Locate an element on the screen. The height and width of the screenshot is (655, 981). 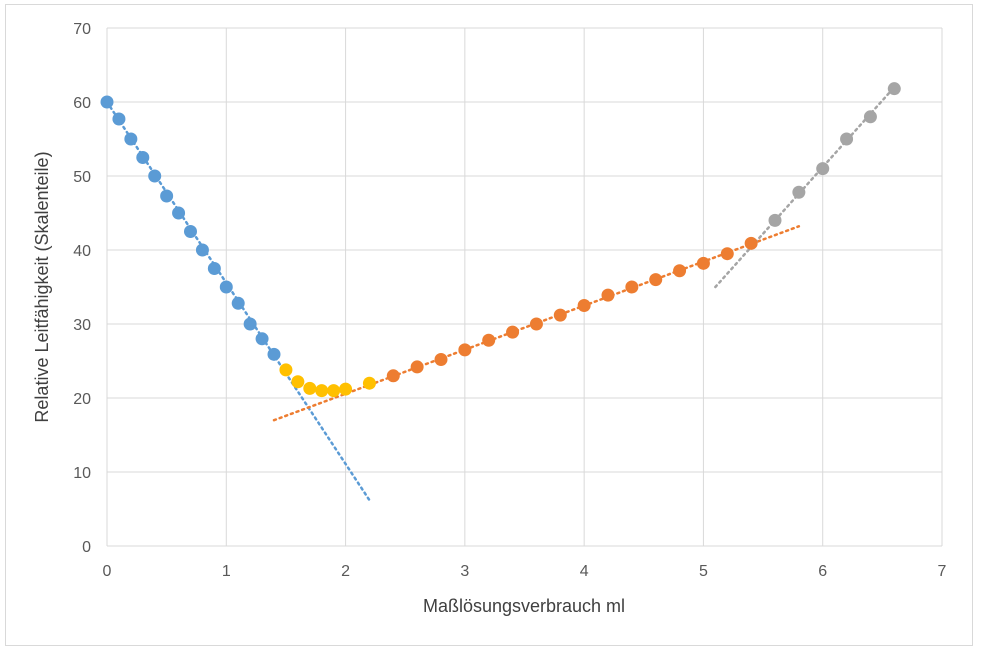
x-tick-label: 6 is located at coordinates (822, 571).